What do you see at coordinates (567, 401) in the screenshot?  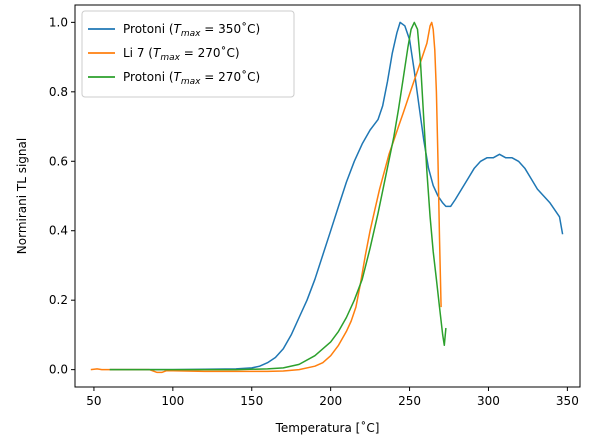 I see `x-tick-label: 350` at bounding box center [567, 401].